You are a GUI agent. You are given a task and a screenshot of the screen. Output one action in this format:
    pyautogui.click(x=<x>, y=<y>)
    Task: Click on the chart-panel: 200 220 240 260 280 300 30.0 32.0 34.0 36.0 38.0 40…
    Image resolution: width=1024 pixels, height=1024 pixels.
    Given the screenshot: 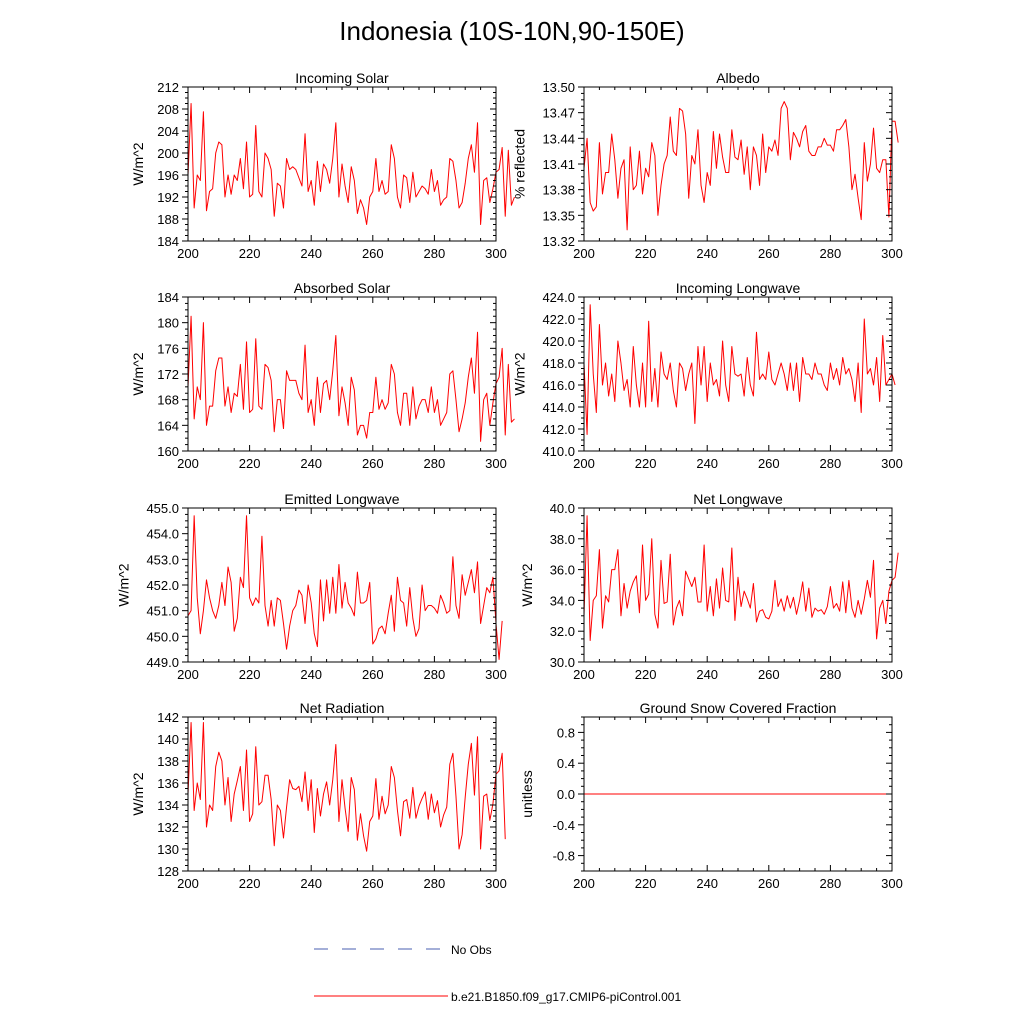 What is the action you would take?
    pyautogui.click(x=711, y=586)
    